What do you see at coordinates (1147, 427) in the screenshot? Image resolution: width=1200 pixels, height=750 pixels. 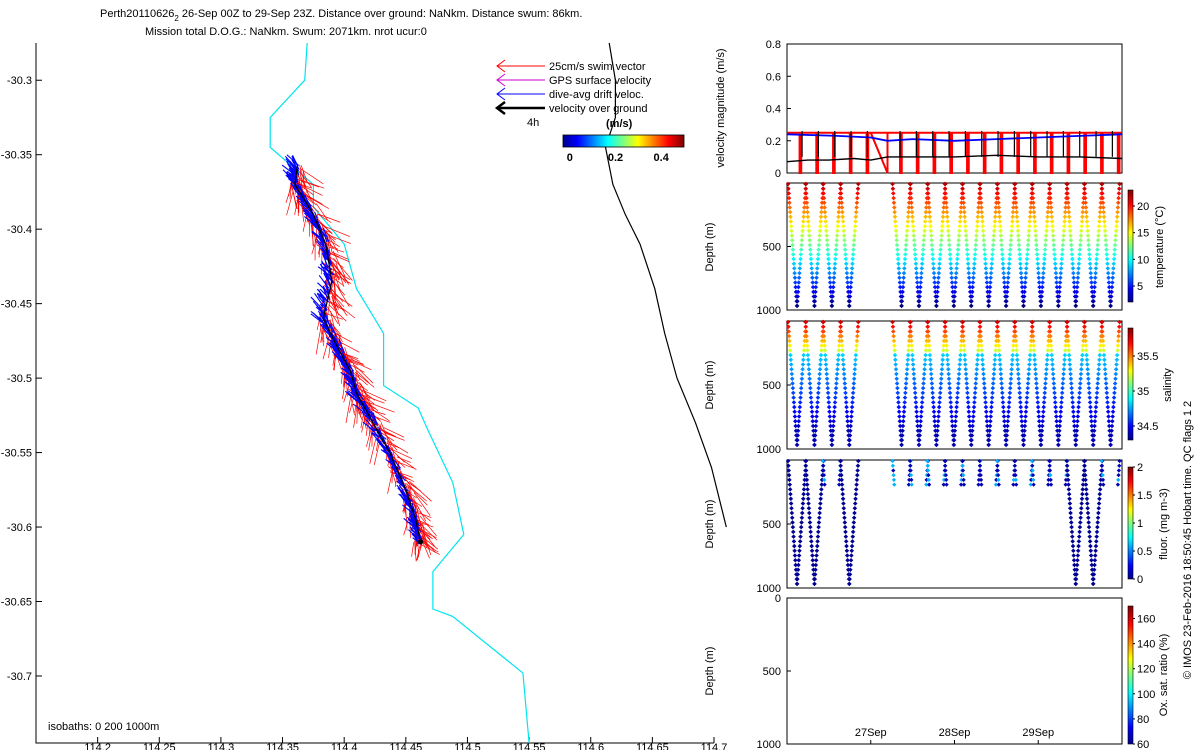 I see `p-sal-colorbar-tick-label: 34.5` at bounding box center [1147, 427].